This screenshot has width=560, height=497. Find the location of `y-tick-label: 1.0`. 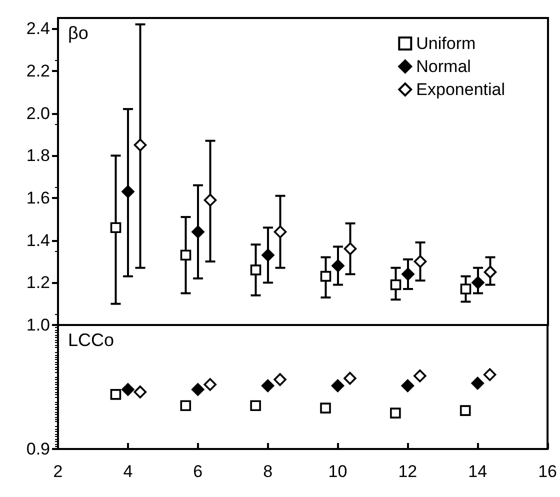

y-tick-label: 1.0 is located at coordinates (38, 325).